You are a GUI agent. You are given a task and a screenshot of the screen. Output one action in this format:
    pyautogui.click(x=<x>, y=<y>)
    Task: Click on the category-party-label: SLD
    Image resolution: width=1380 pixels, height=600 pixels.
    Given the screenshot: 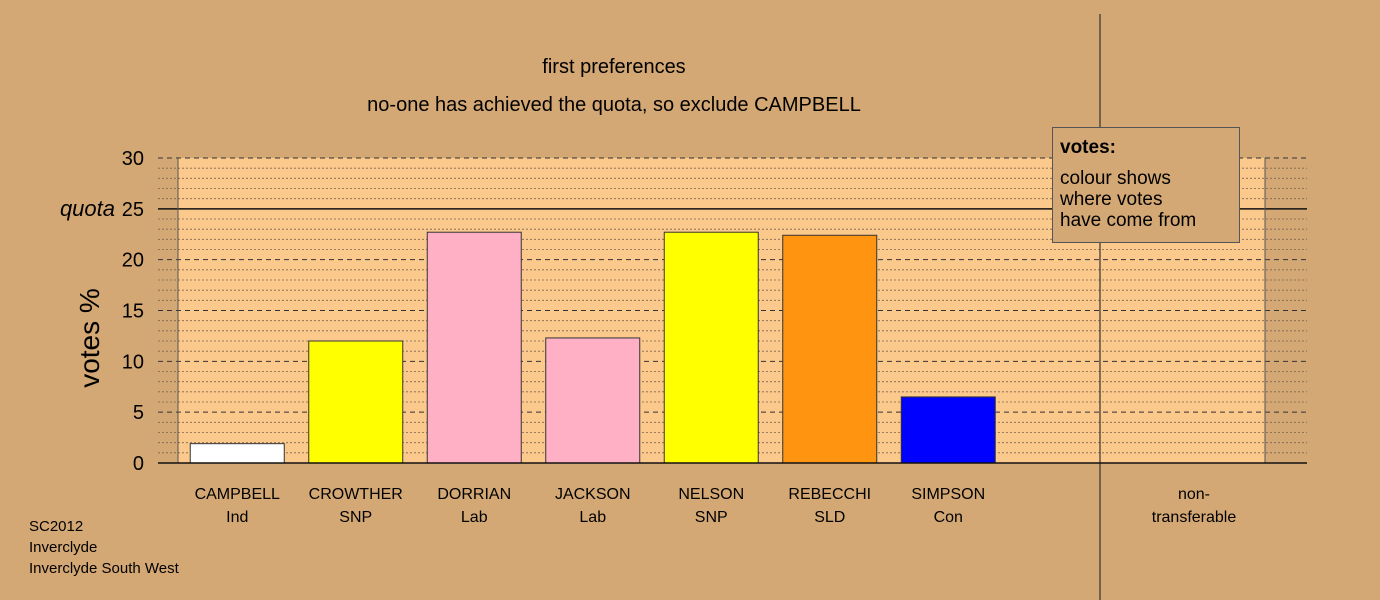 What is the action you would take?
    pyautogui.click(x=829, y=517)
    